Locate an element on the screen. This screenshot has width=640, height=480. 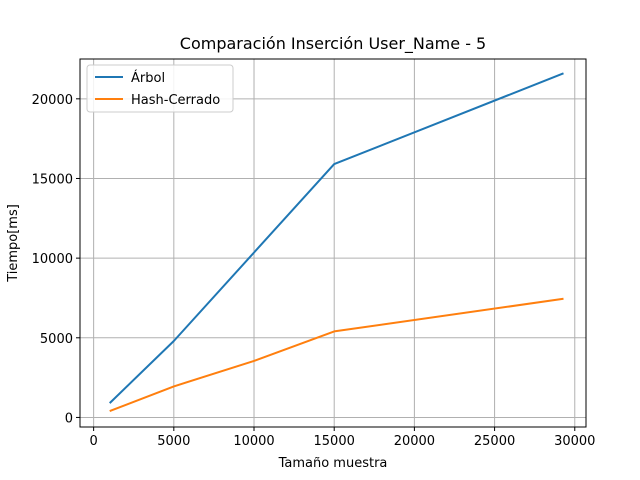
x-axis-label: Tamaño muestra is located at coordinates (333, 463).